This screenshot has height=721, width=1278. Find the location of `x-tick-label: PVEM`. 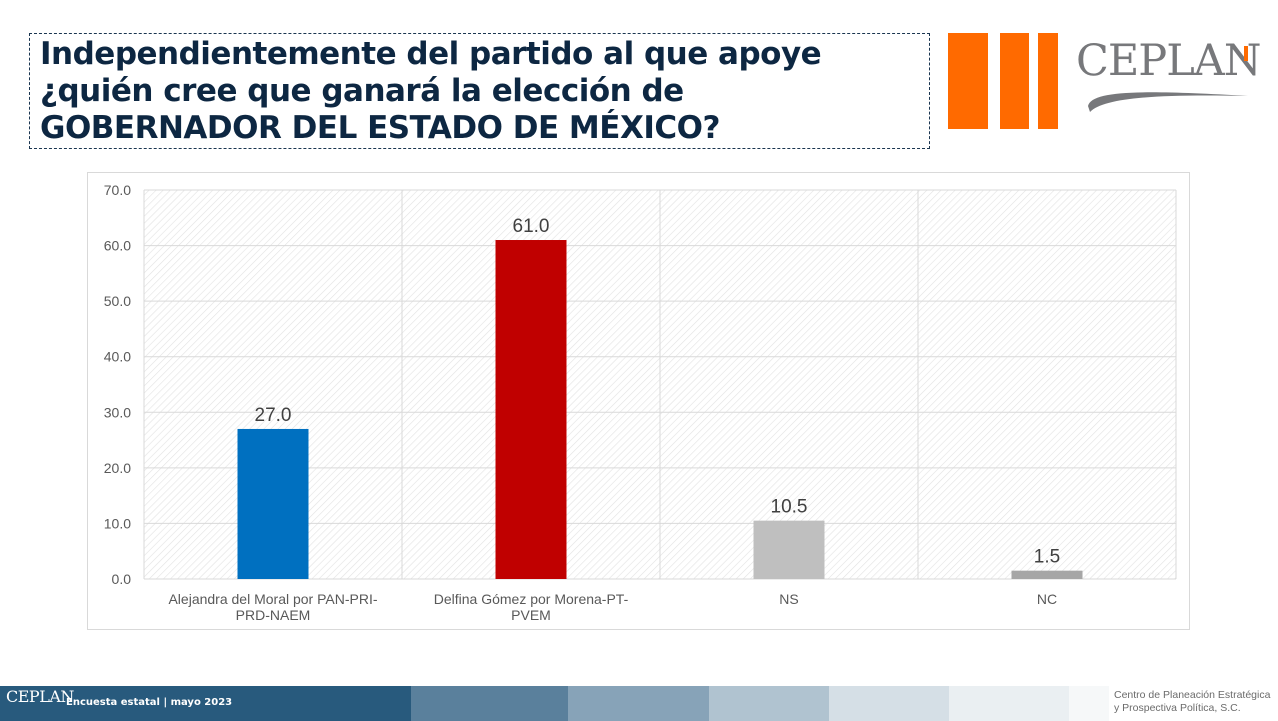

x-tick-label: PVEM is located at coordinates (531, 615).